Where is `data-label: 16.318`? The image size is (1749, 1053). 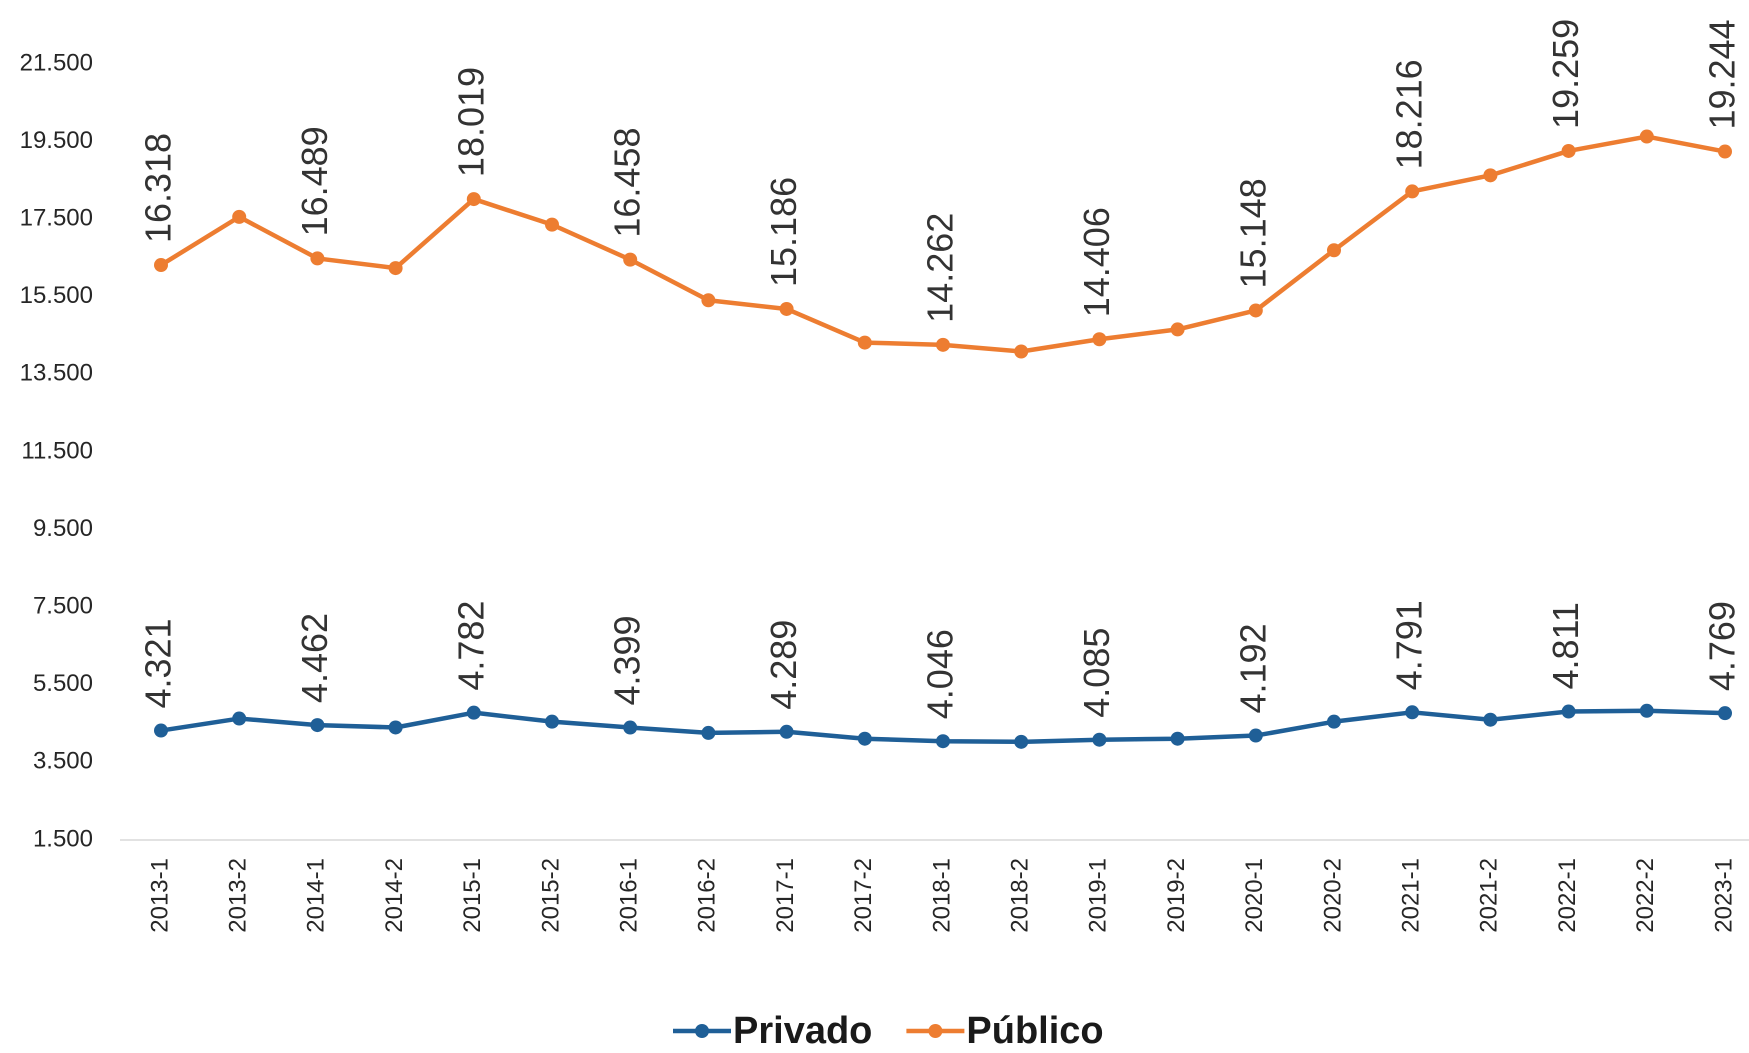
data-label: 16.318 is located at coordinates (158, 188).